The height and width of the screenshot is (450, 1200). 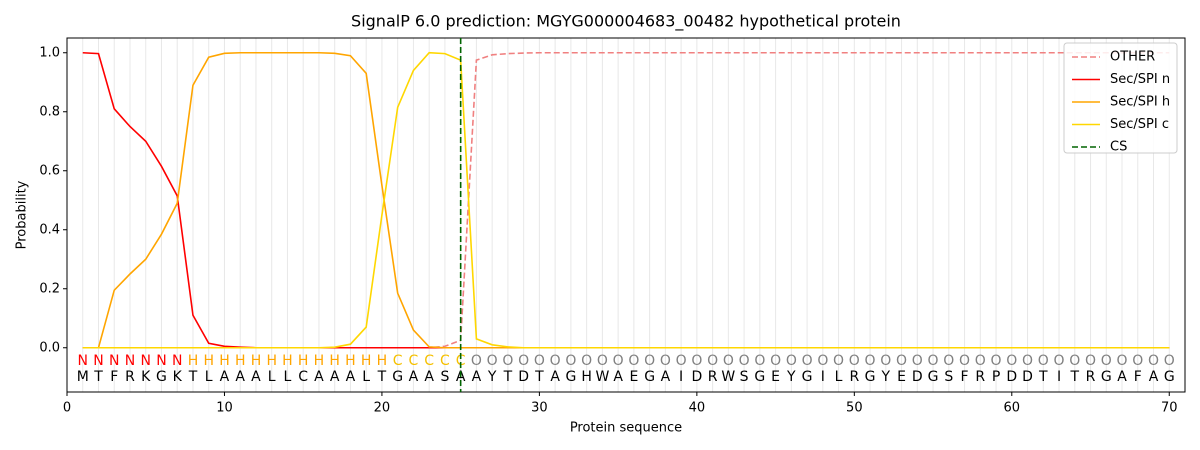 I want to click on x-tick-label: 40, so click(x=697, y=408).